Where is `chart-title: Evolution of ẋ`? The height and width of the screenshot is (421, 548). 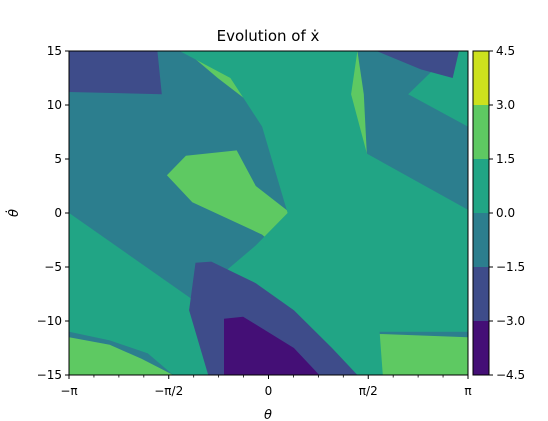
chart-title: Evolution of ẋ is located at coordinates (268, 36).